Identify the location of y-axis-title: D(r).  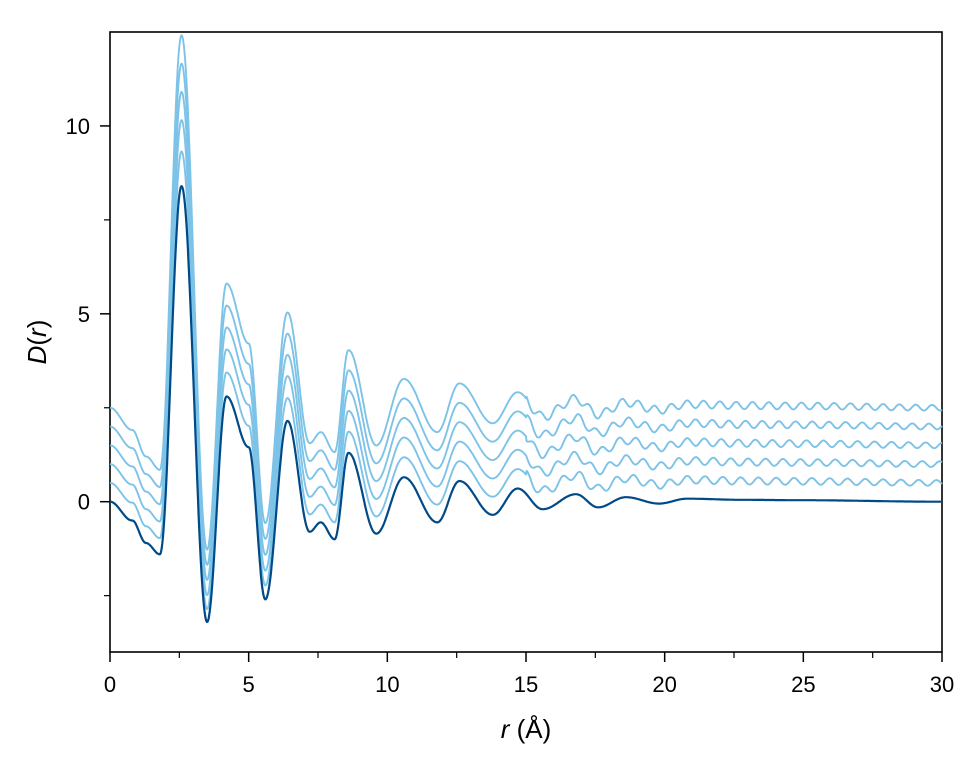
(37, 342).